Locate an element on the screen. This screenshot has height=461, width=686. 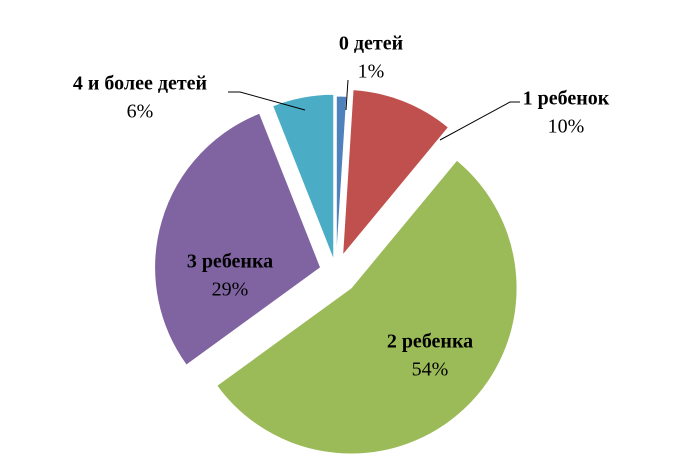
slice-label: 0 детей is located at coordinates (371, 44).